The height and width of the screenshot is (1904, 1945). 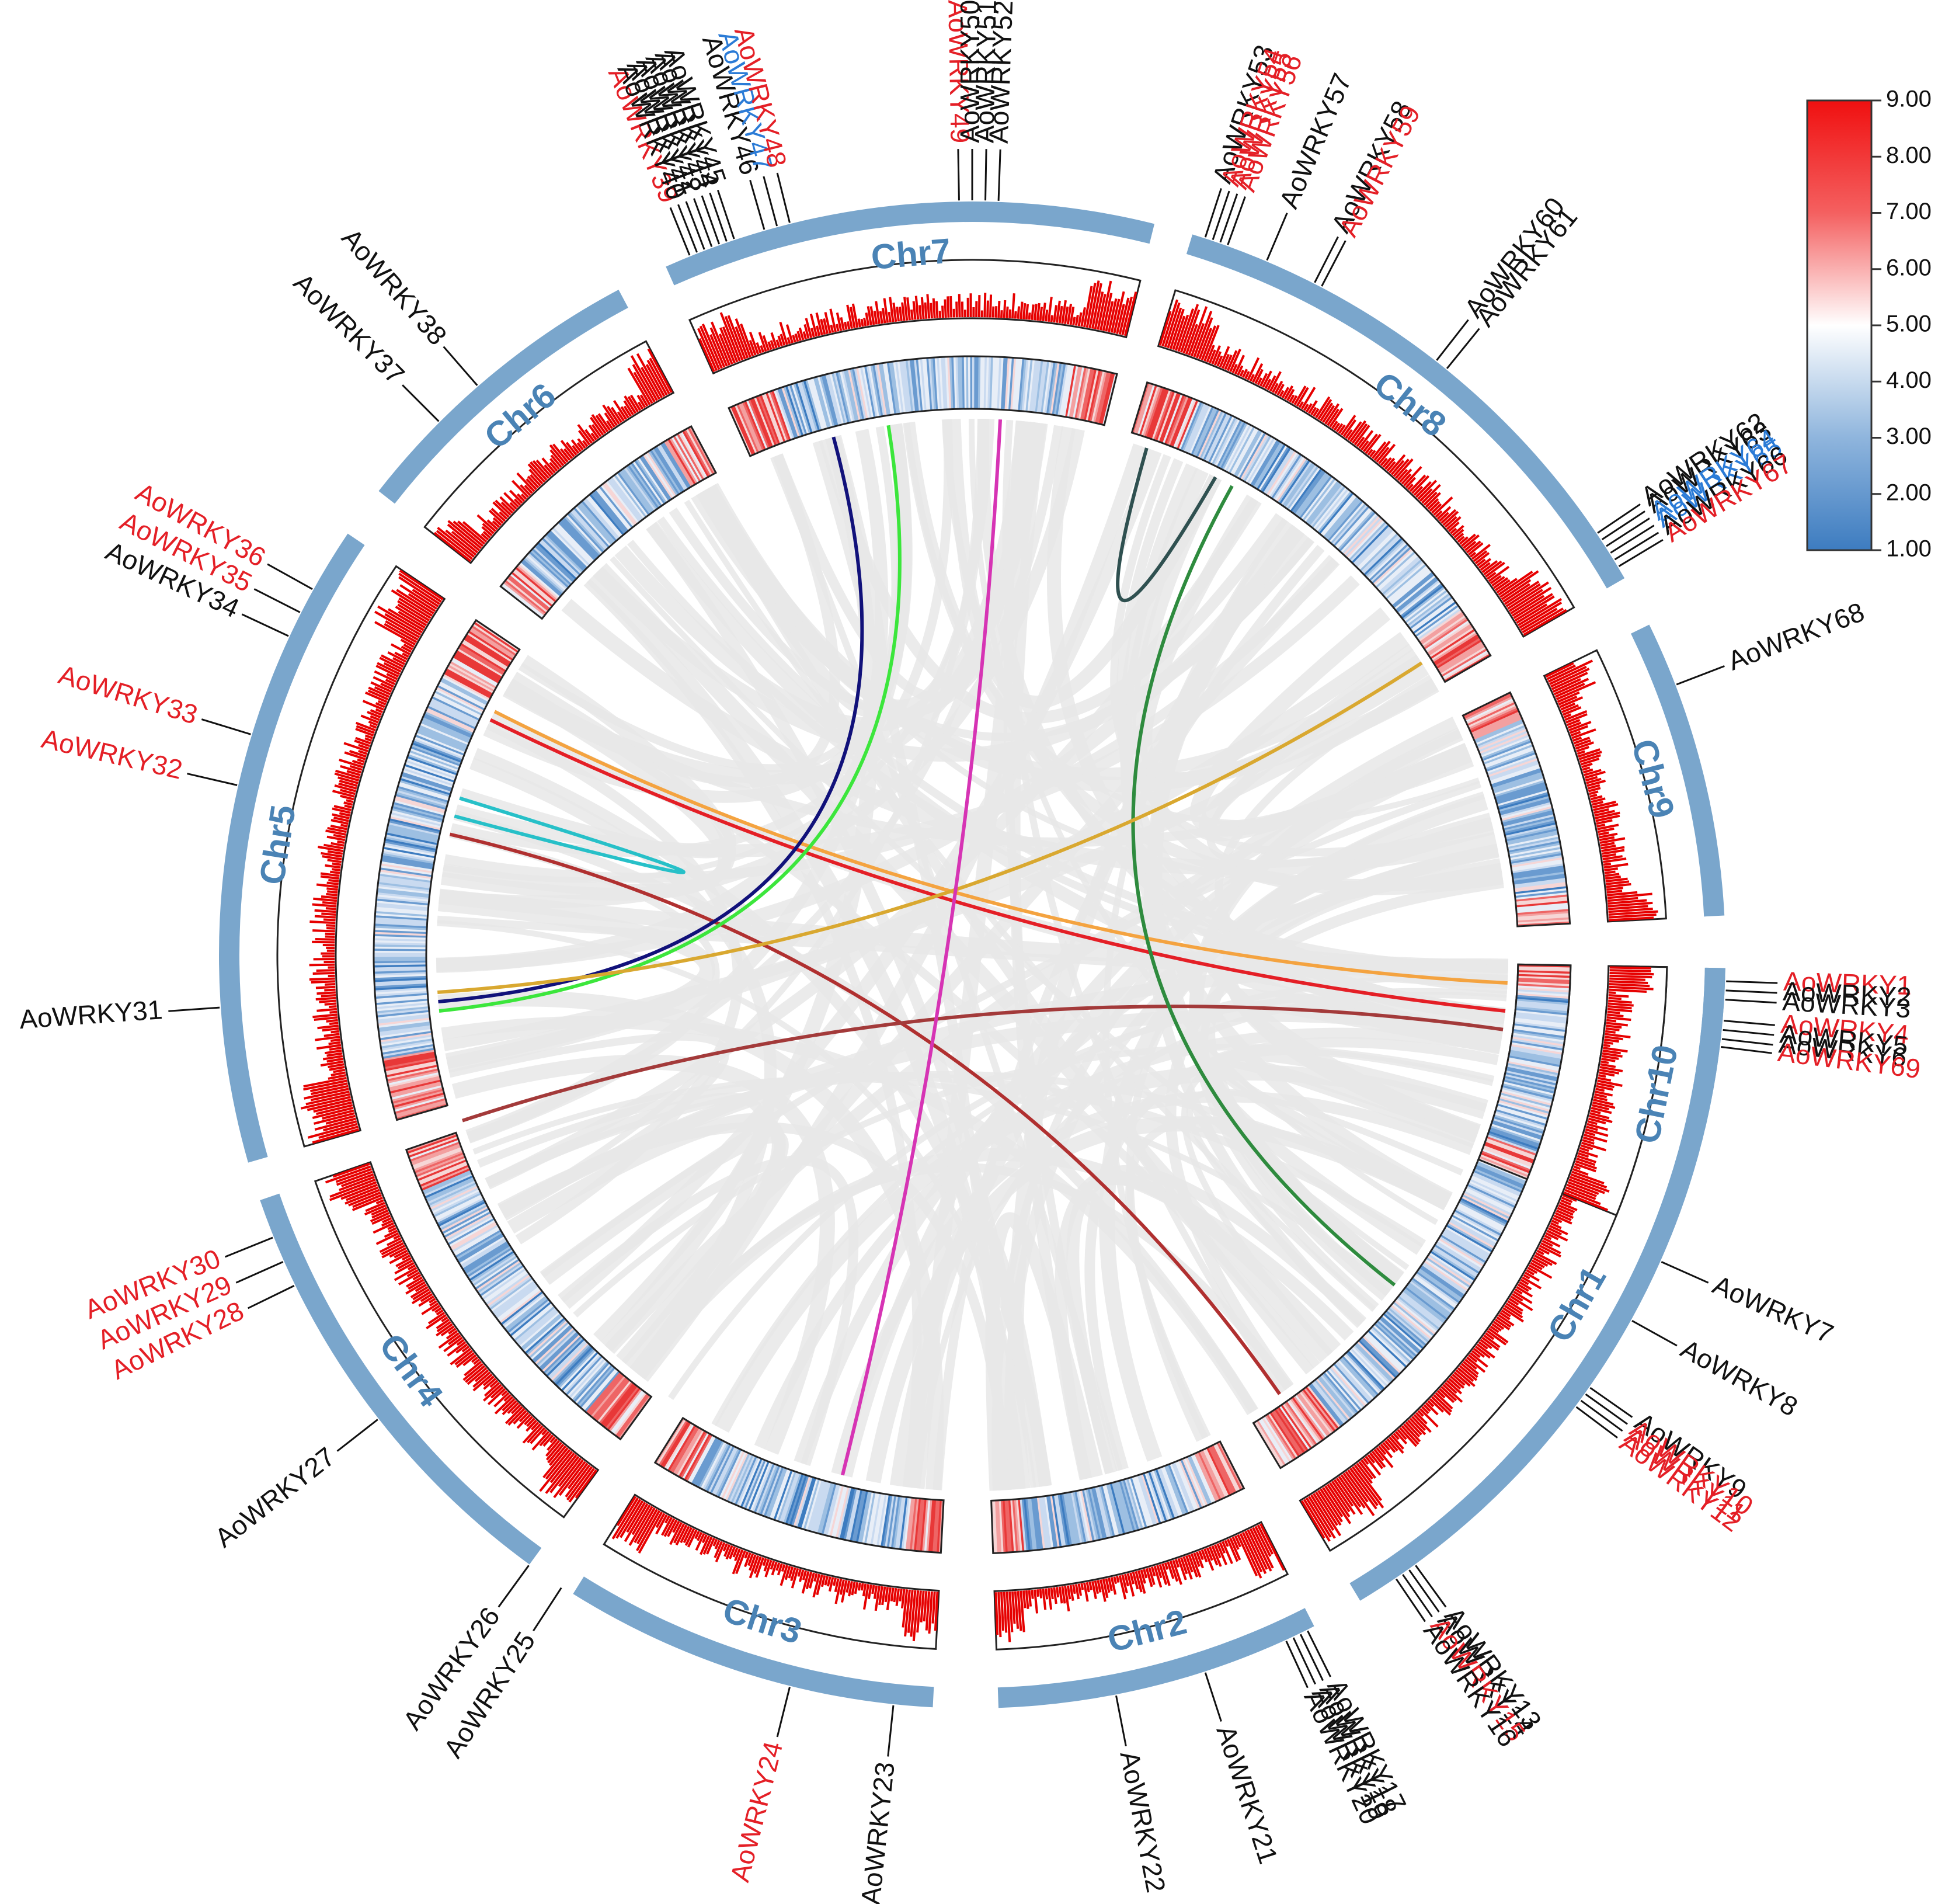 What do you see at coordinates (1141, 1586) in the screenshot?
I see `density-frame` at bounding box center [1141, 1586].